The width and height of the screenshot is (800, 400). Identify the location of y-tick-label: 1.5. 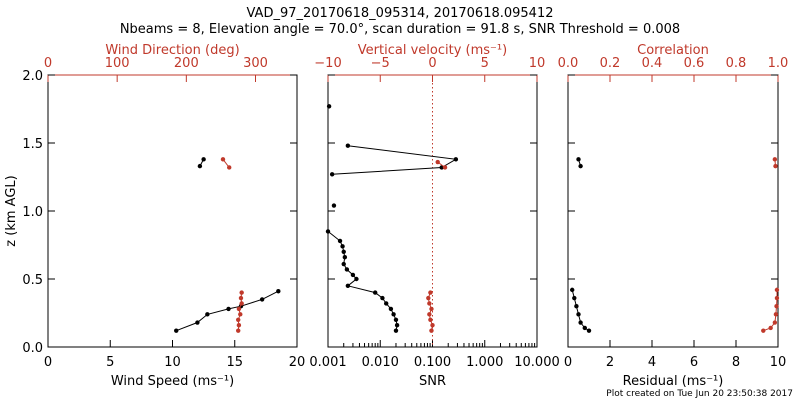
(32, 144).